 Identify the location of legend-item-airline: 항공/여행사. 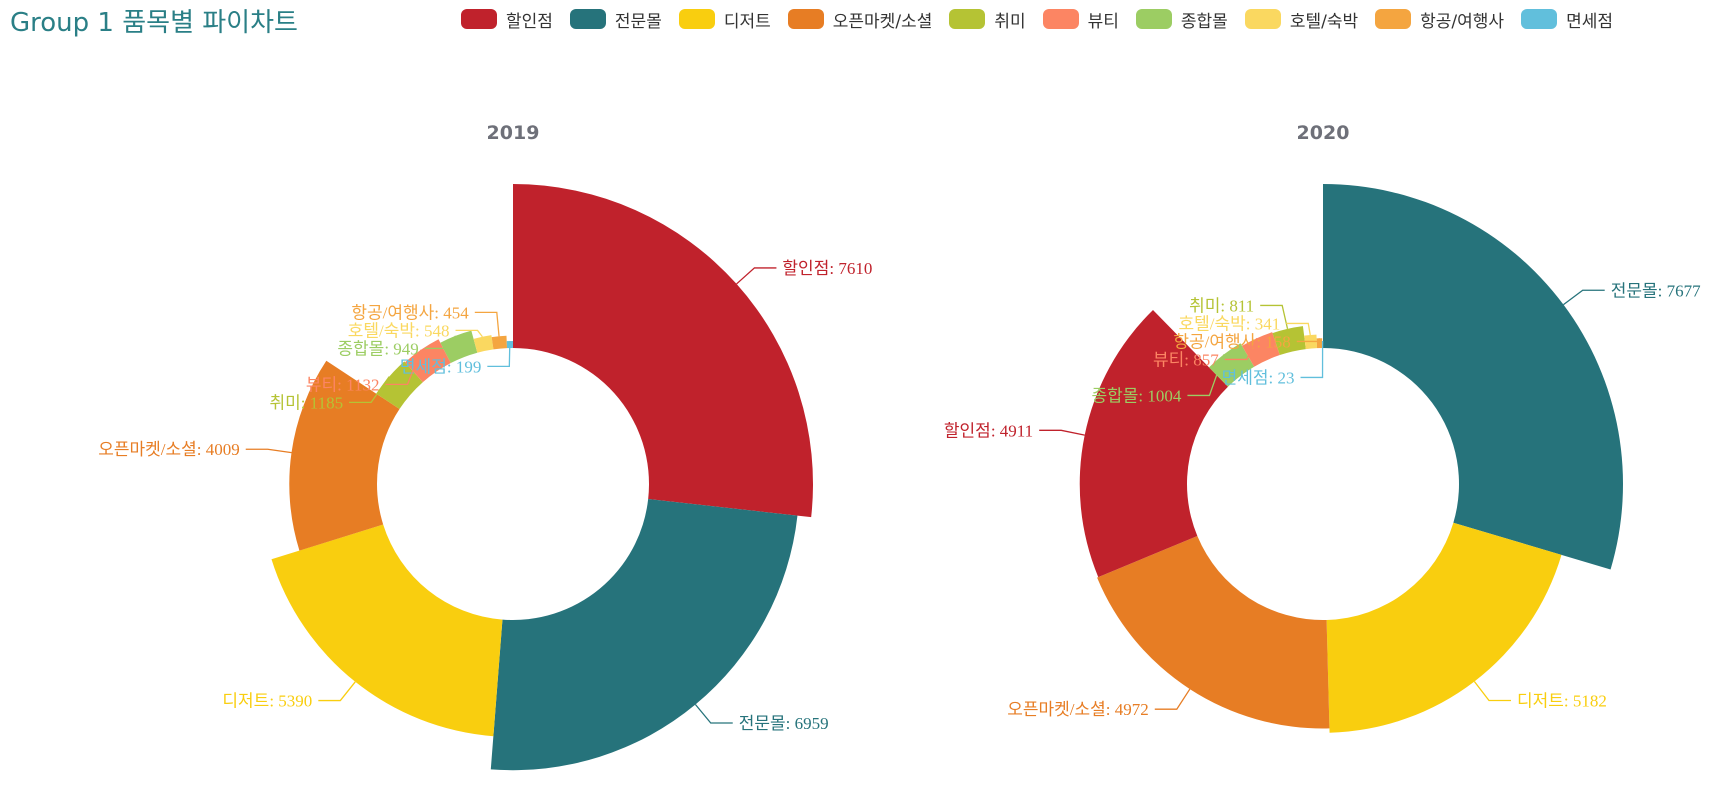
(1439, 19).